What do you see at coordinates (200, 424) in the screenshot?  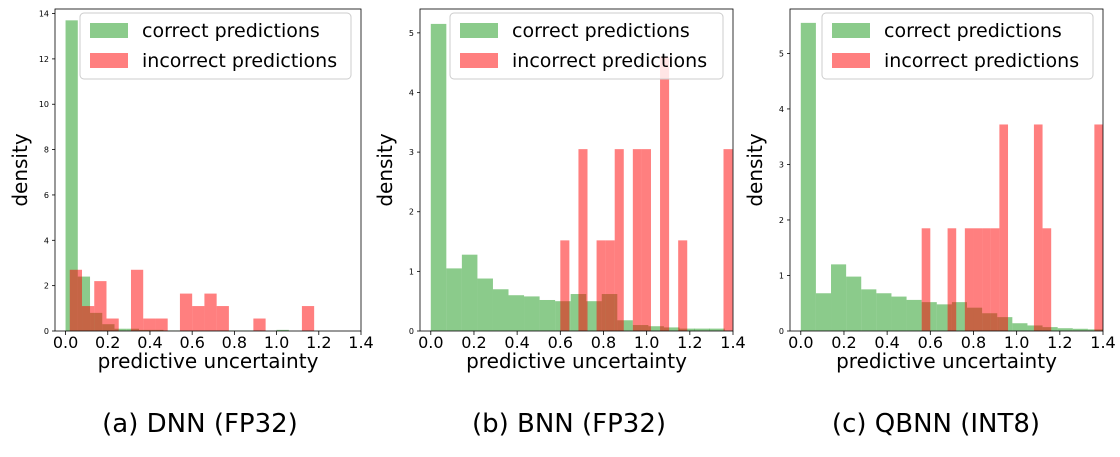 I see `panel-caption: (a) DNN (FP32)` at bounding box center [200, 424].